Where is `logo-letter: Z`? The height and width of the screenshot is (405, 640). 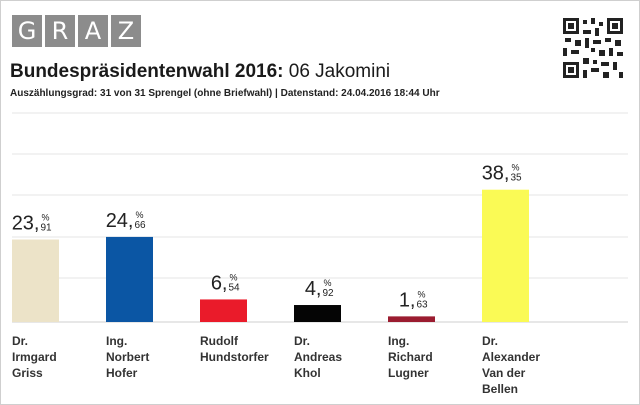 logo-letter: Z is located at coordinates (126, 31).